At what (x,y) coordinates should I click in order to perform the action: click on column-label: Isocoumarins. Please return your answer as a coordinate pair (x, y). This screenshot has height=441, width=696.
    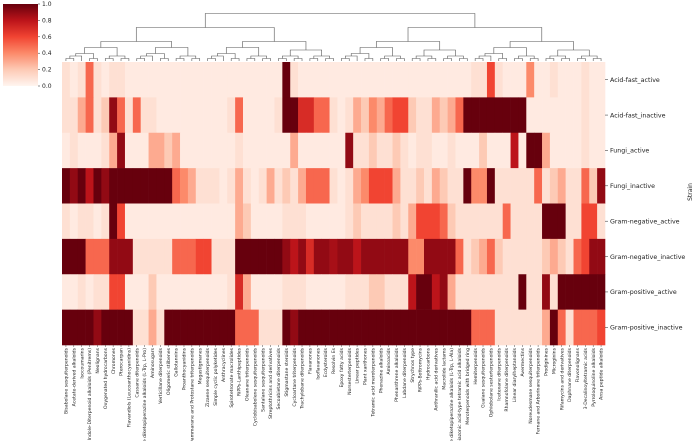
    Looking at the image, I should click on (82, 362).